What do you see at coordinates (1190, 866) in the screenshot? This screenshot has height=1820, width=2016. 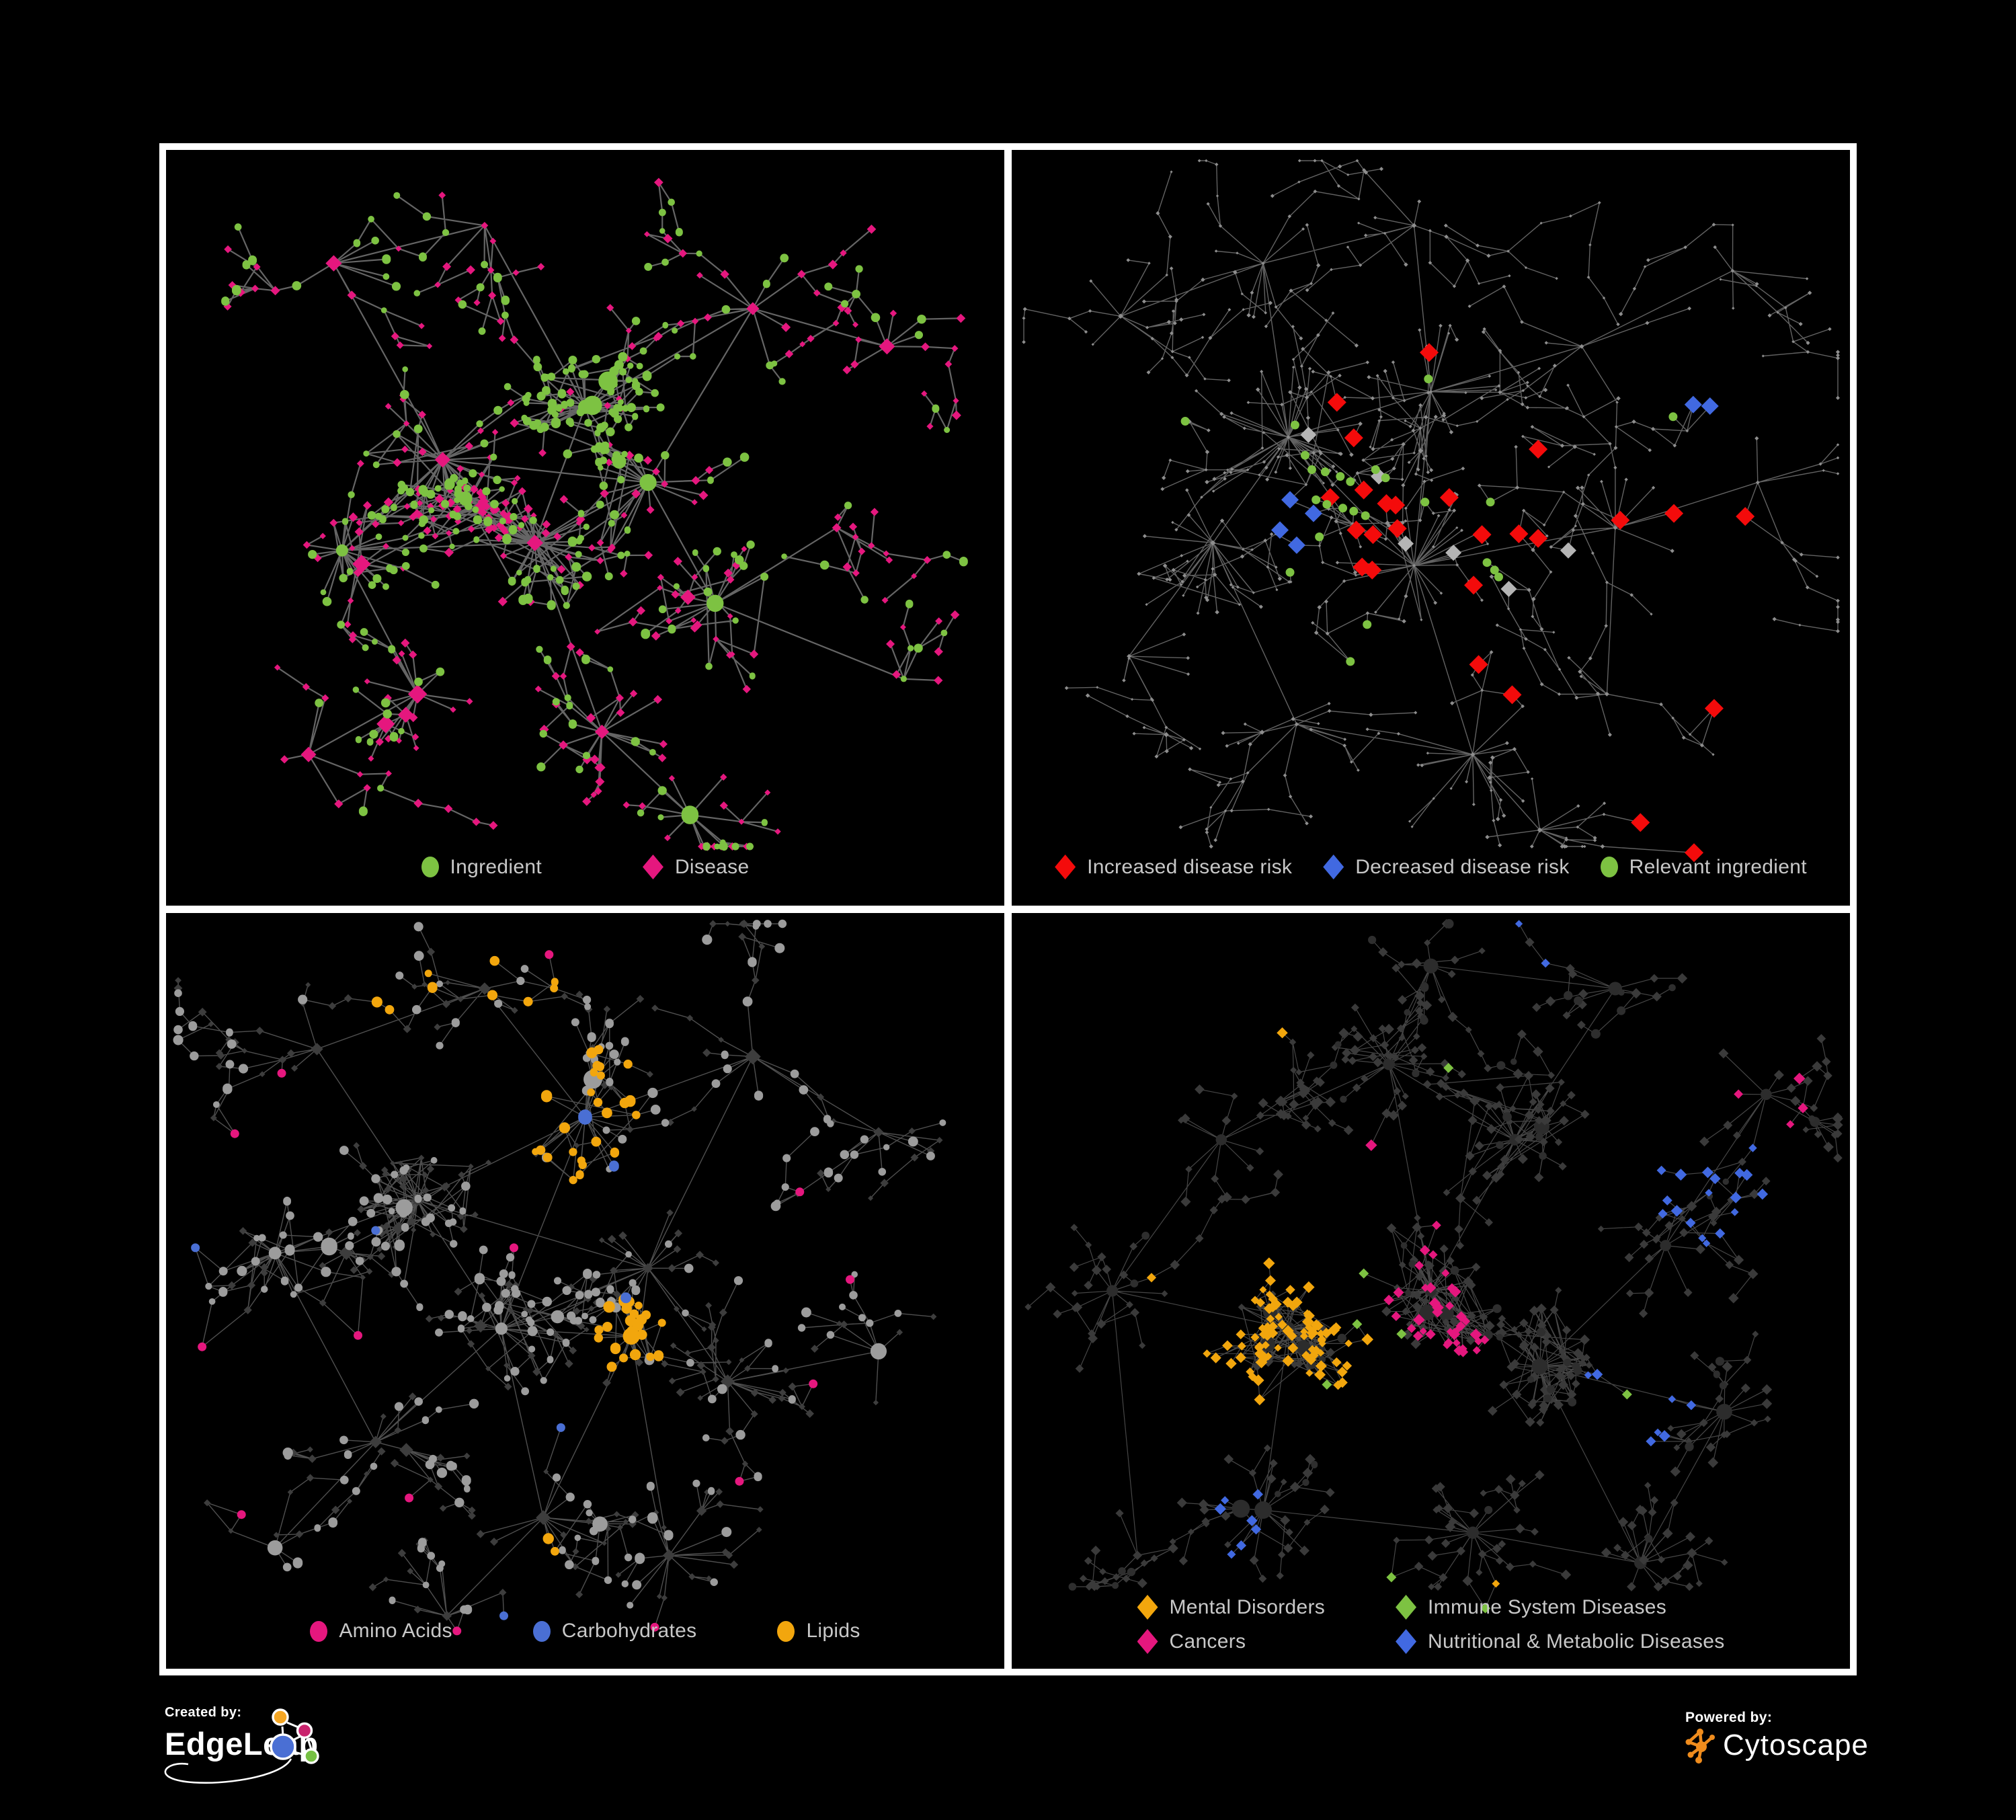 I see `legend-label: Increased disease risk` at bounding box center [1190, 866].